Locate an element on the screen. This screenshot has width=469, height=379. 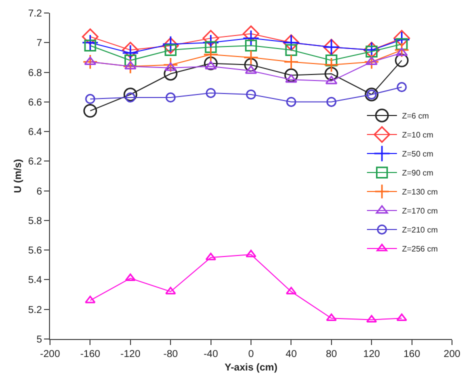
x-tick-label: 160 is located at coordinates (412, 354).